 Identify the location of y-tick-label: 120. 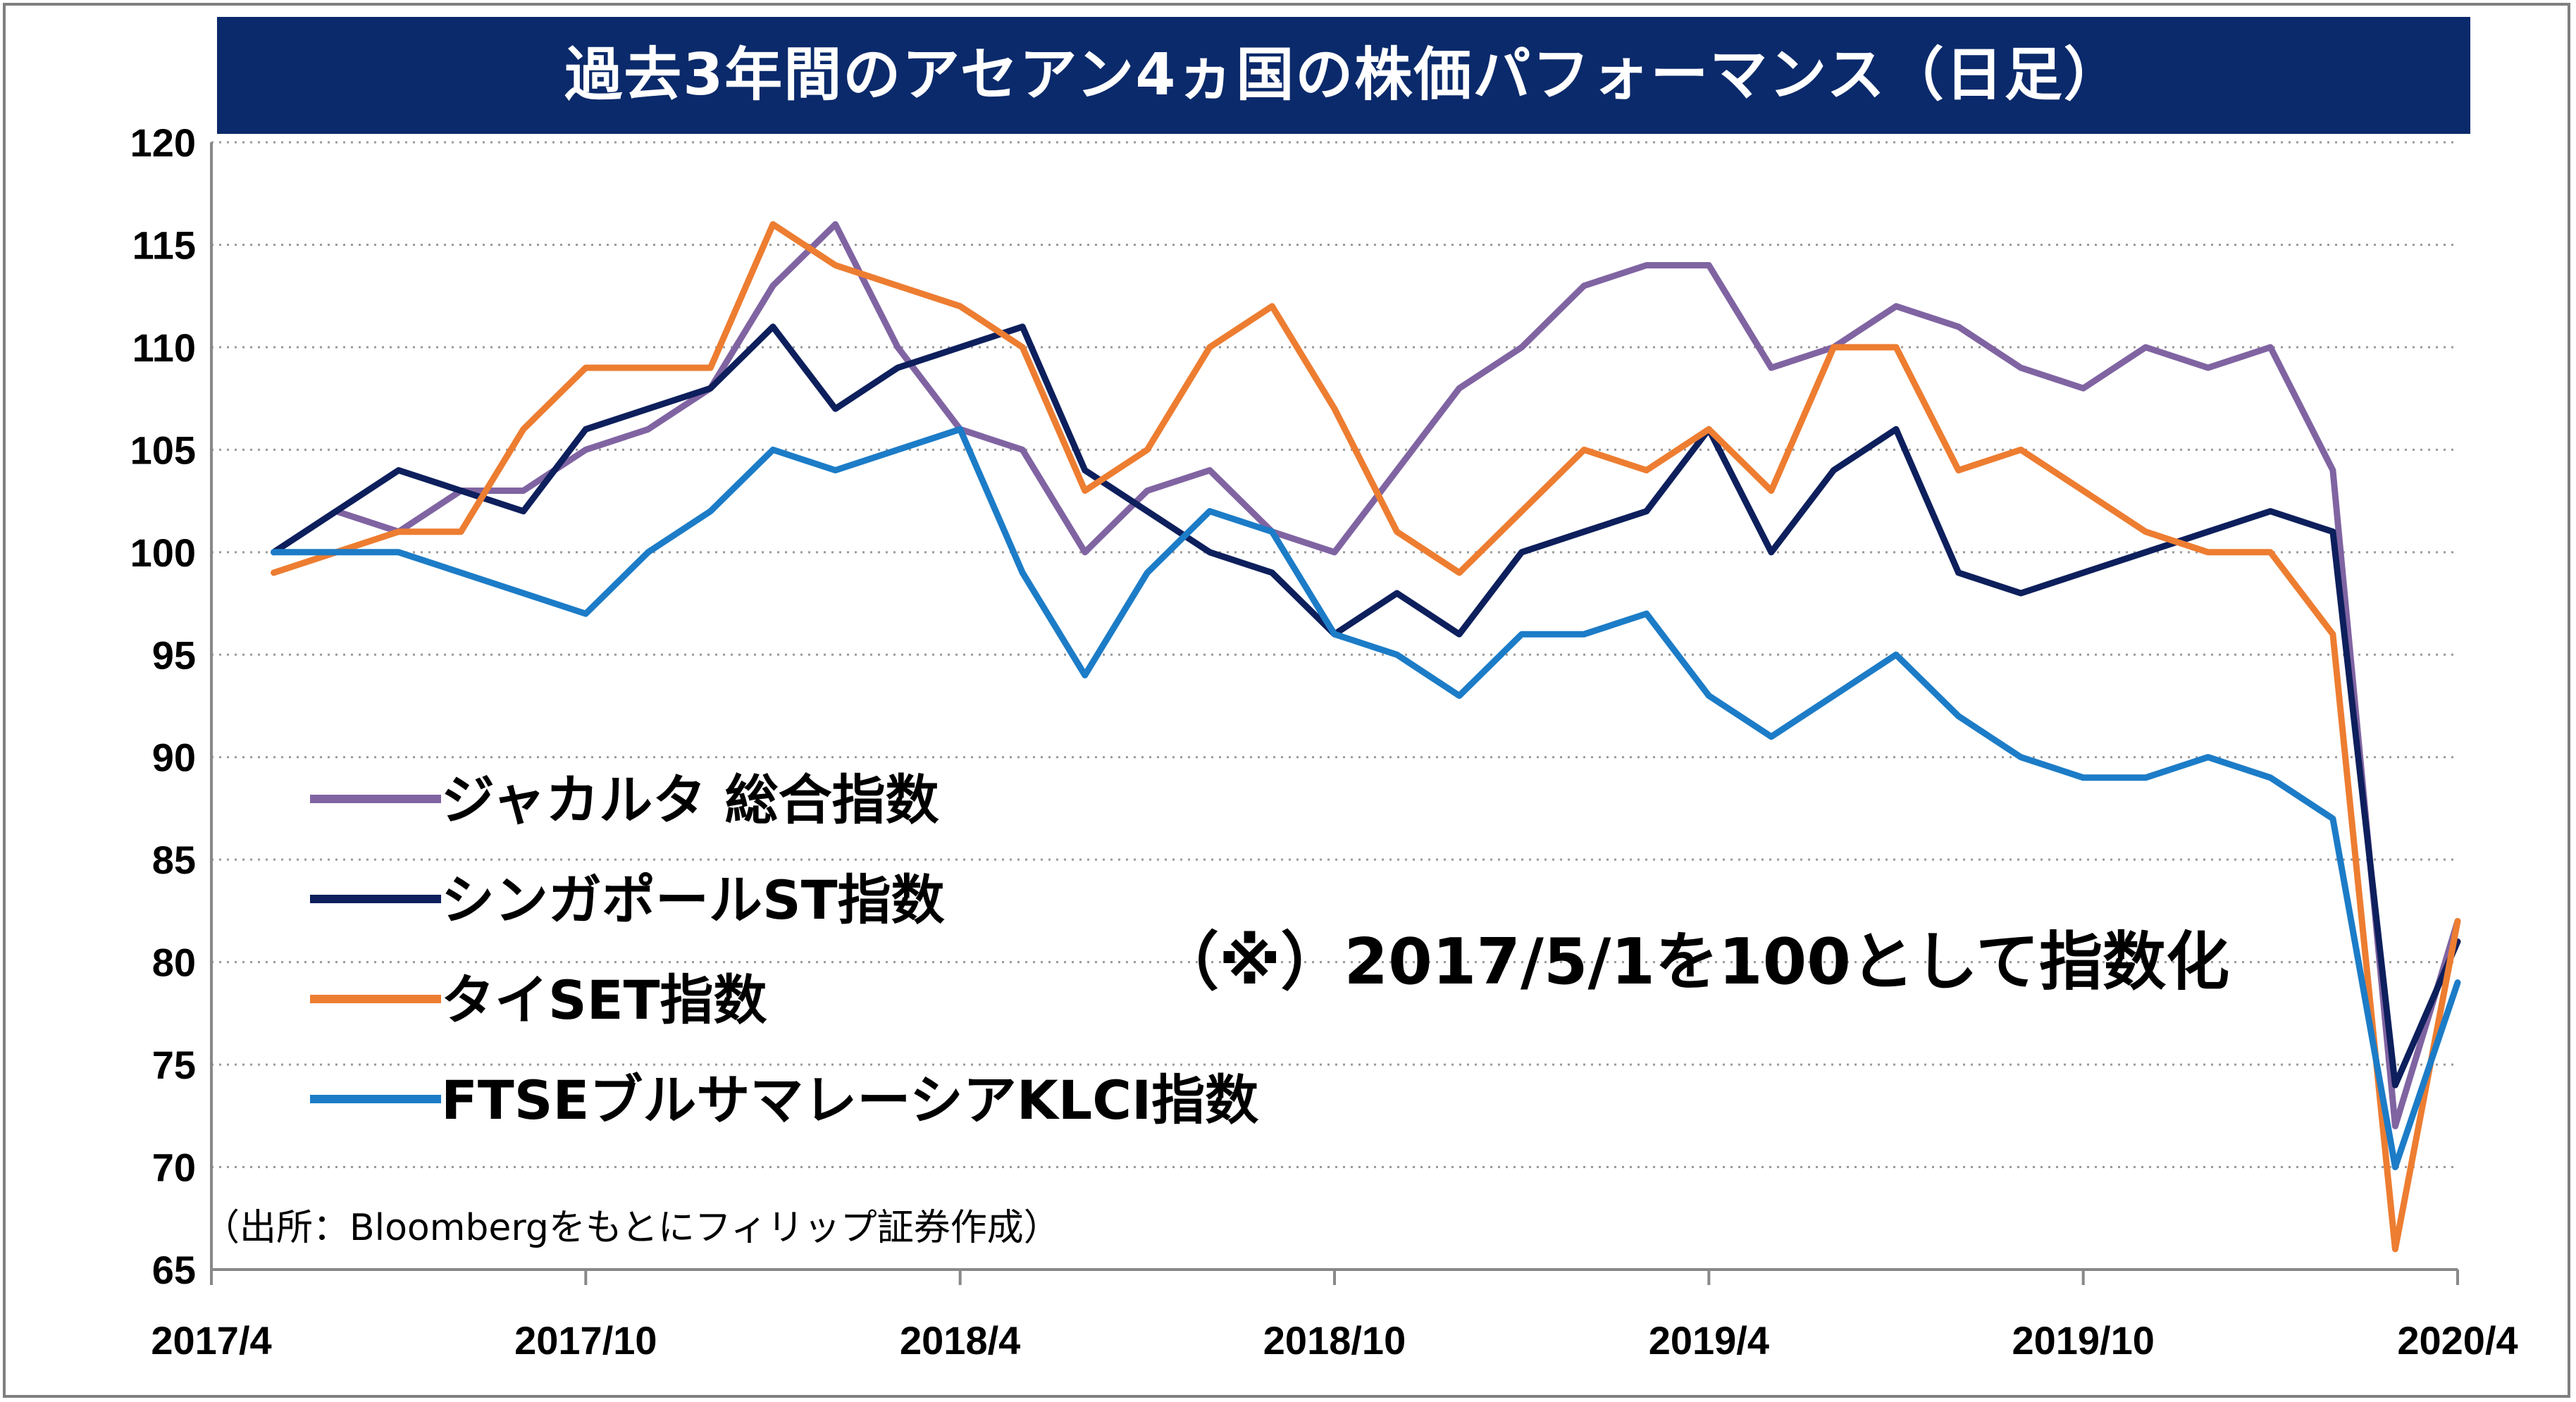
(163, 142).